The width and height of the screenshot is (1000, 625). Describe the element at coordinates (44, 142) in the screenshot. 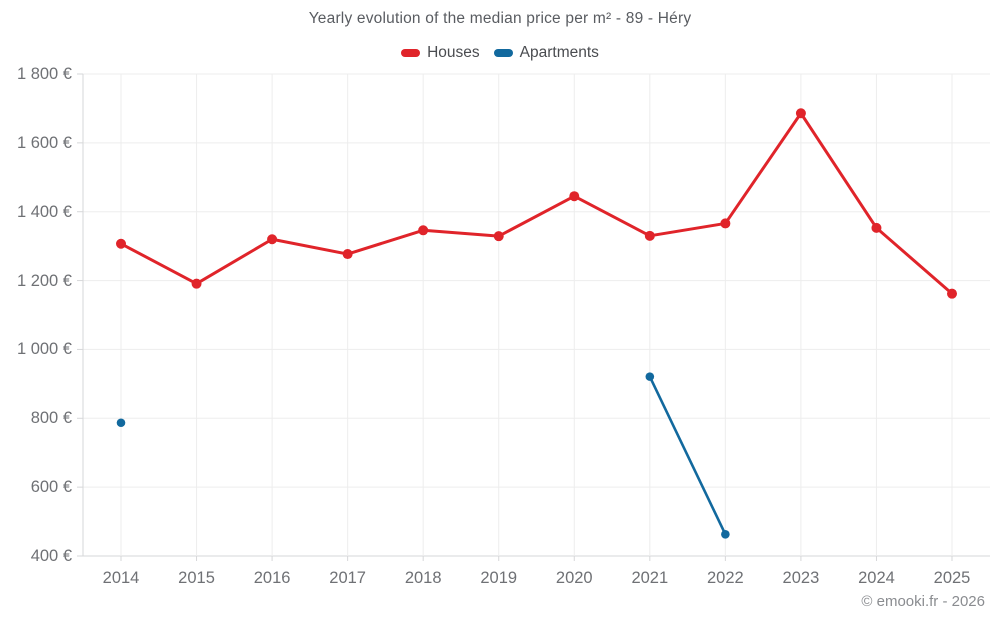

I see `y-tick-label: 1 600 €` at that location.